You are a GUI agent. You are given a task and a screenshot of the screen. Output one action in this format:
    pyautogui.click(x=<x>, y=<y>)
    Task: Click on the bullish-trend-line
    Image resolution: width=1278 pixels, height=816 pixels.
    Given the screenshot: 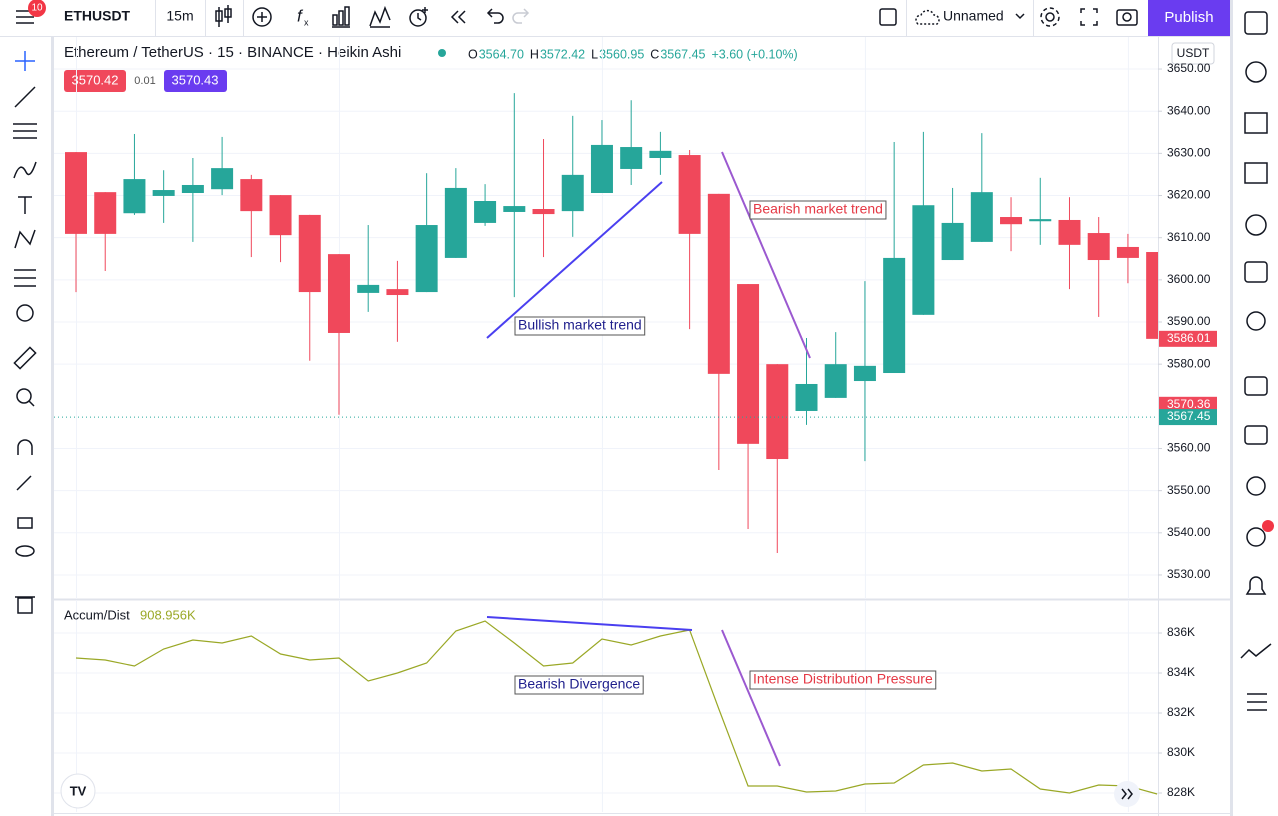 What is the action you would take?
    pyautogui.click(x=574, y=260)
    